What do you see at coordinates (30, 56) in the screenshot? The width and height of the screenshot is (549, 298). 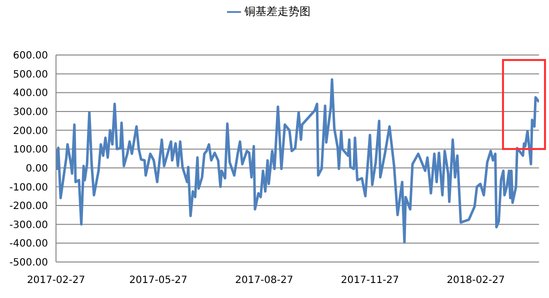 I see `y-tick-label: 600.00` at bounding box center [30, 56].